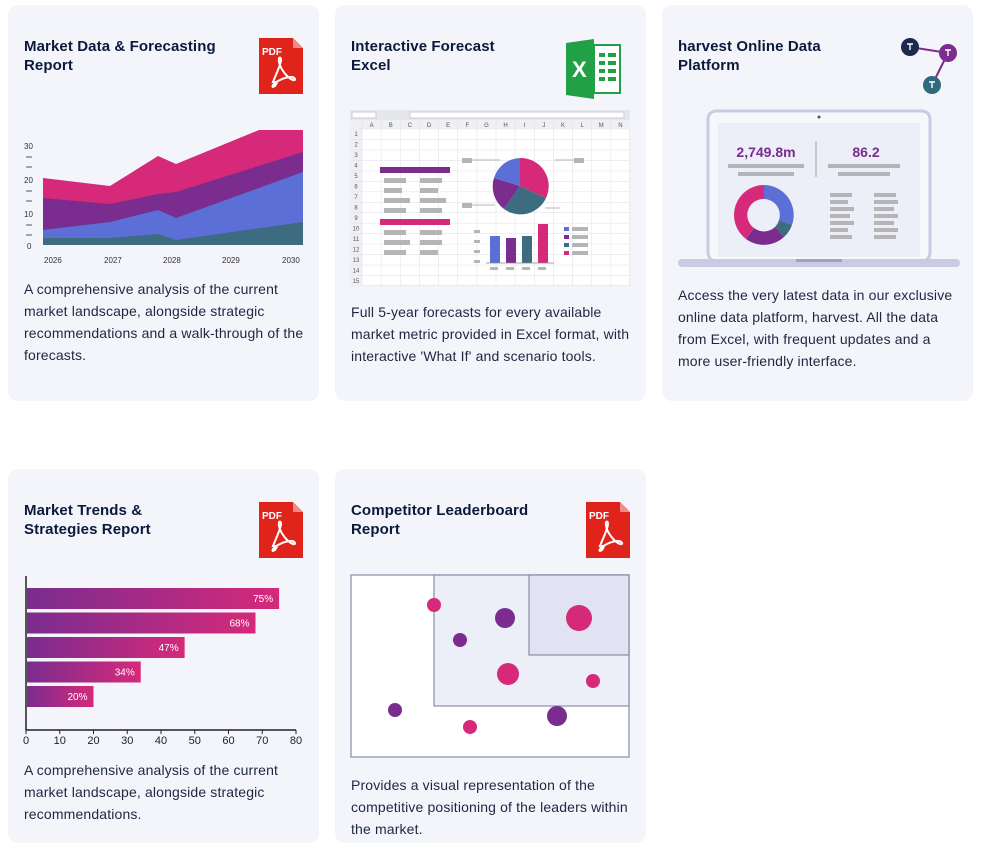 This screenshot has height=843, width=983. I want to click on card-title: Market Trends & Strategies Report, so click(87, 520).